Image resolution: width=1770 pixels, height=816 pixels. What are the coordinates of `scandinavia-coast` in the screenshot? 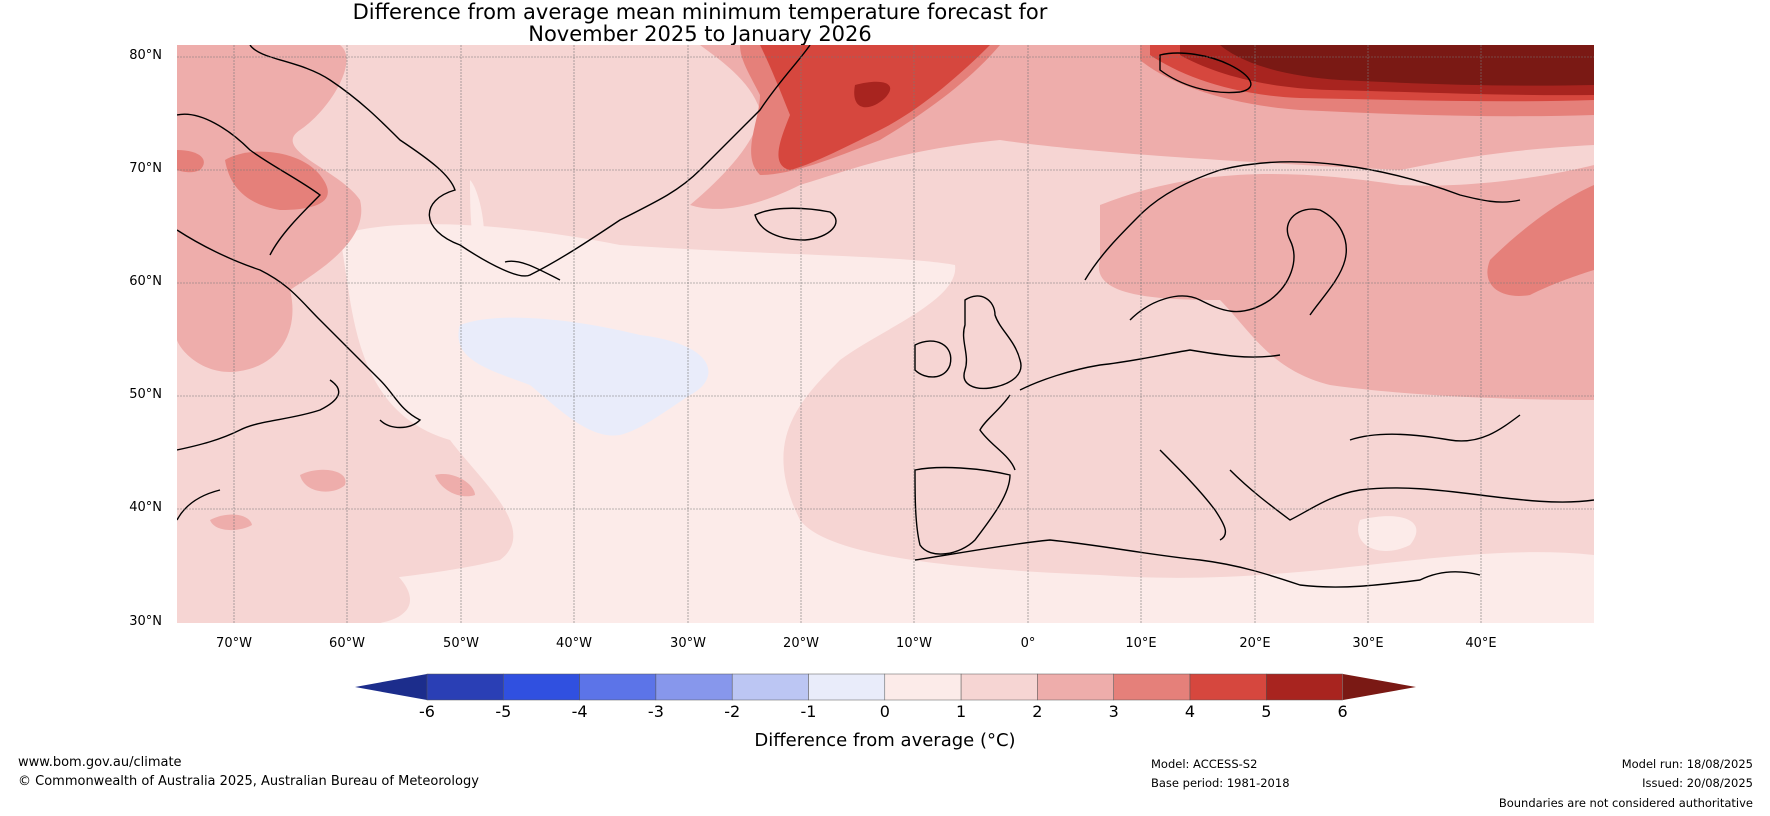 It's located at (1302, 221).